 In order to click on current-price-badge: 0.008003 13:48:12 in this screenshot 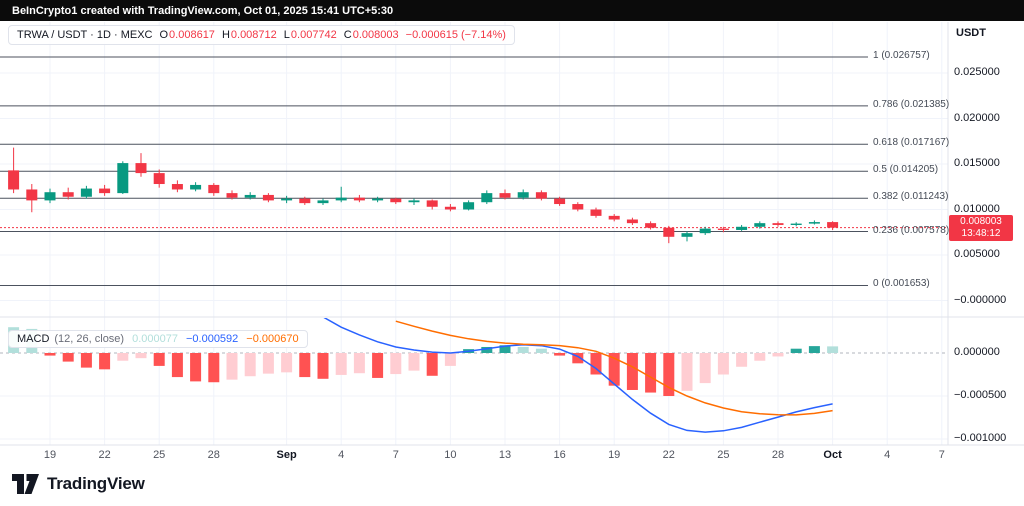, I will do `click(981, 227)`.